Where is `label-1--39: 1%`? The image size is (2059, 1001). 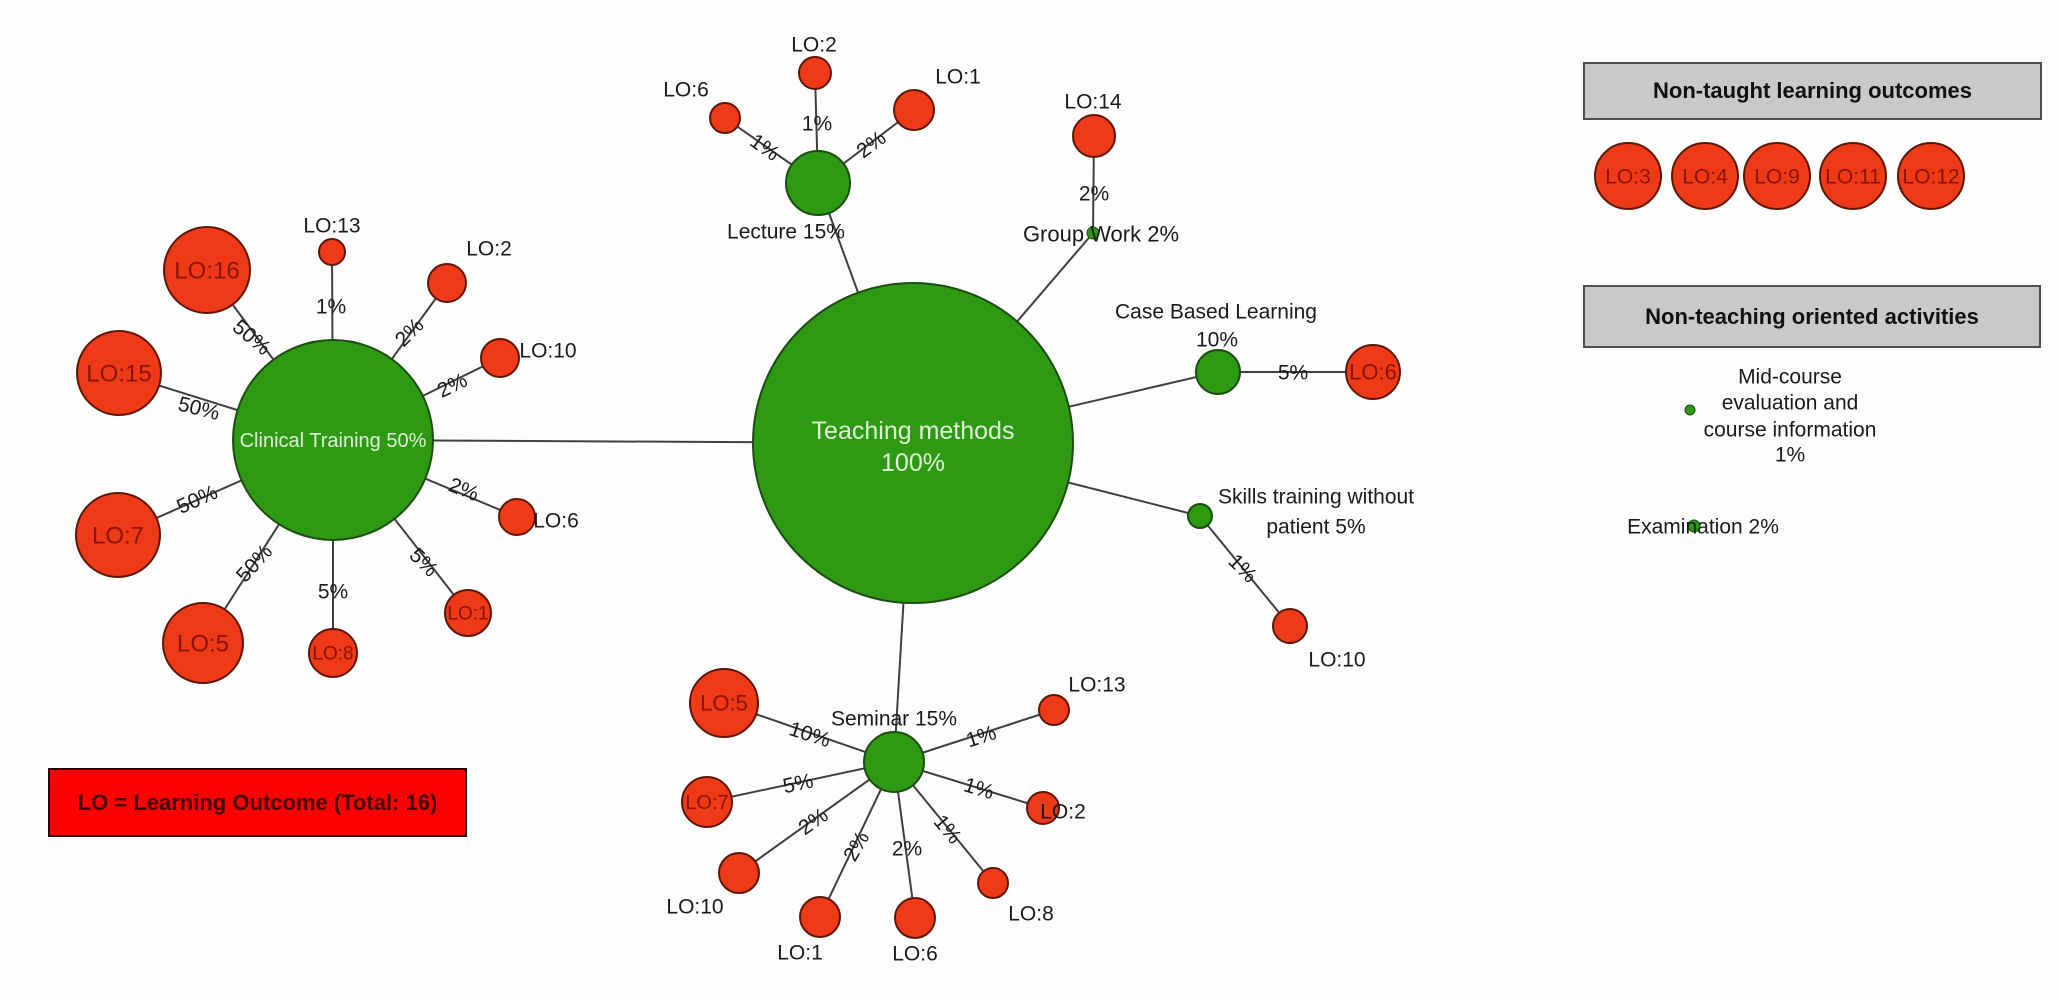 label-1--39: 1% is located at coordinates (1243, 569).